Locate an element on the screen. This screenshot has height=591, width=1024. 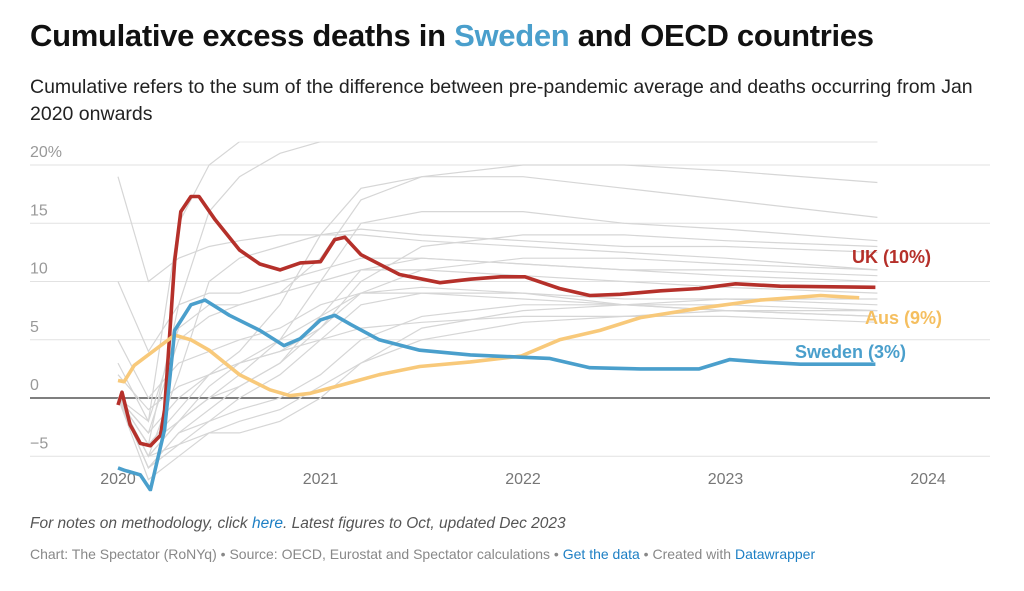
y-tick-label: 10 is located at coordinates (39, 269).